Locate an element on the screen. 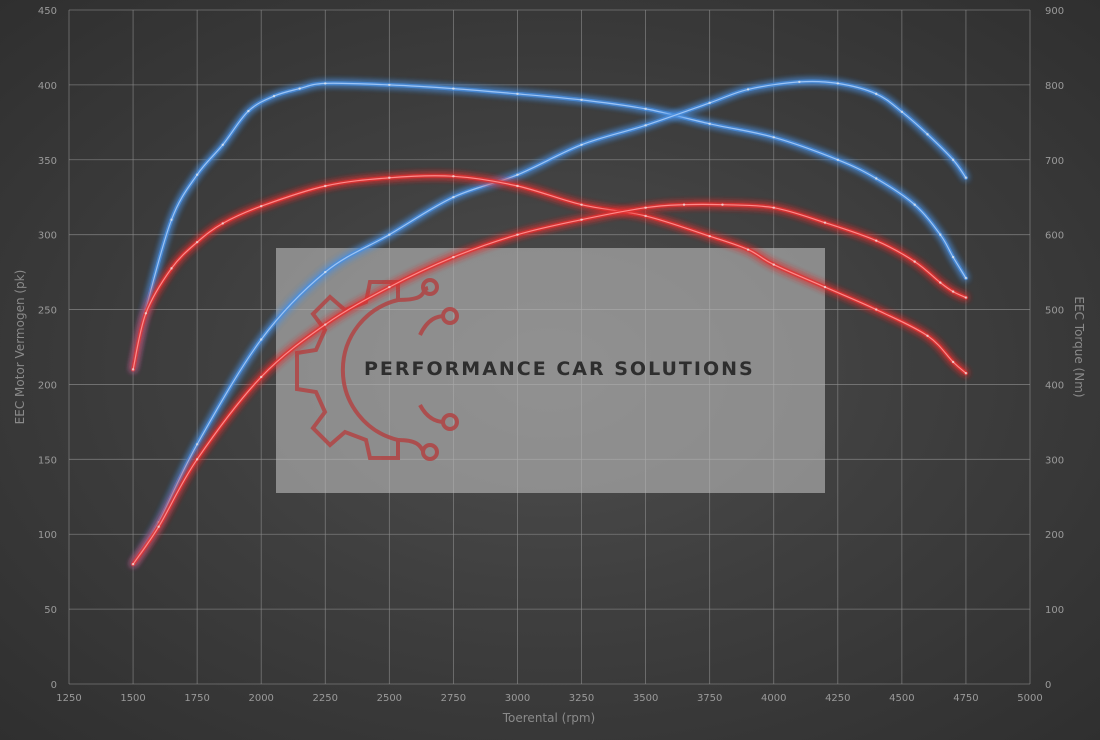 Image resolution: width=1100 pixels, height=740 pixels. x-tick-label: 2500 is located at coordinates (389, 698).